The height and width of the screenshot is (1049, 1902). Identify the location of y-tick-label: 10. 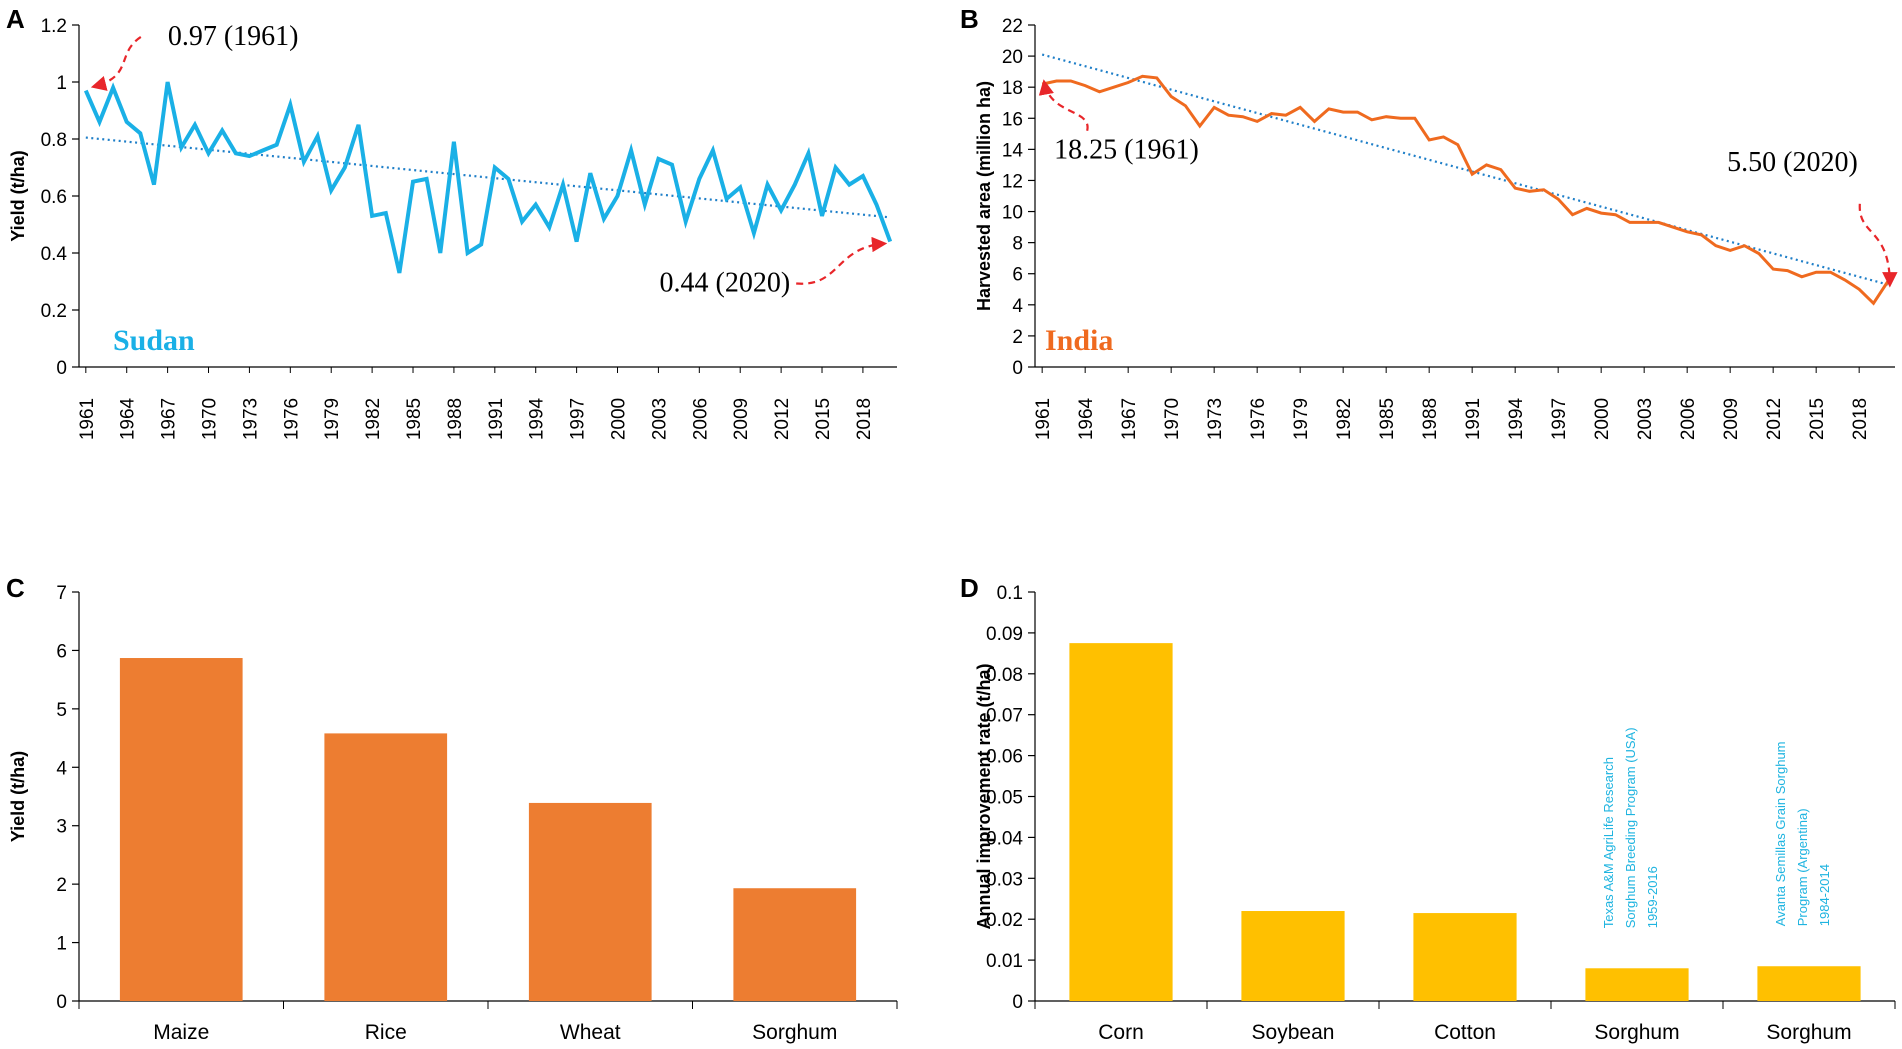
(1012, 213).